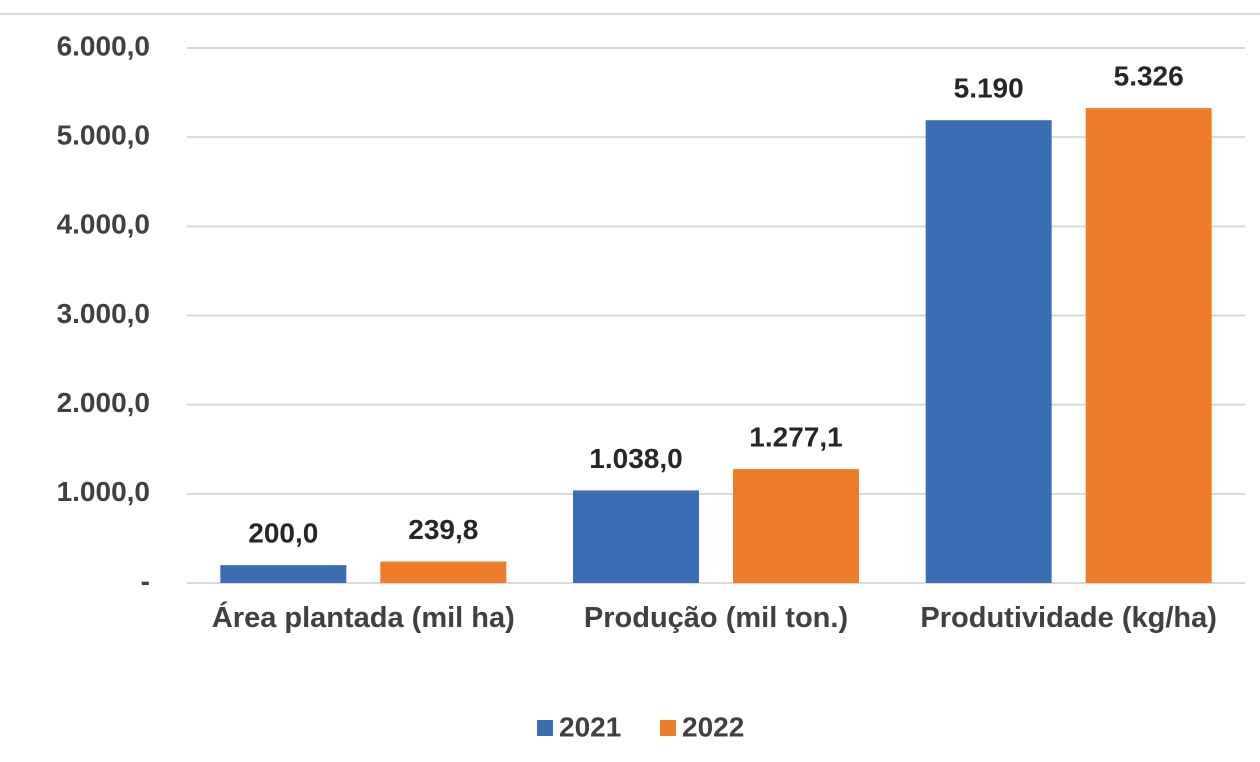 The height and width of the screenshot is (762, 1260). Describe the element at coordinates (1149, 75) in the screenshot. I see `data-label: 5.326` at that location.